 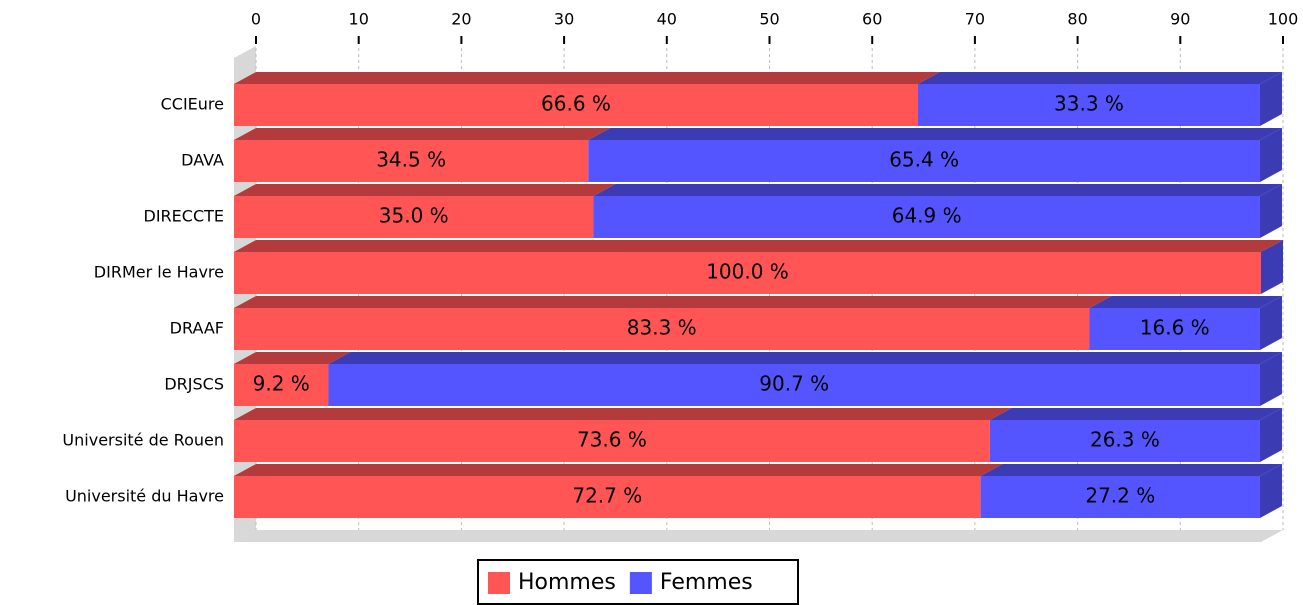 What do you see at coordinates (256, 19) in the screenshot?
I see `x-tick-label: 0` at bounding box center [256, 19].